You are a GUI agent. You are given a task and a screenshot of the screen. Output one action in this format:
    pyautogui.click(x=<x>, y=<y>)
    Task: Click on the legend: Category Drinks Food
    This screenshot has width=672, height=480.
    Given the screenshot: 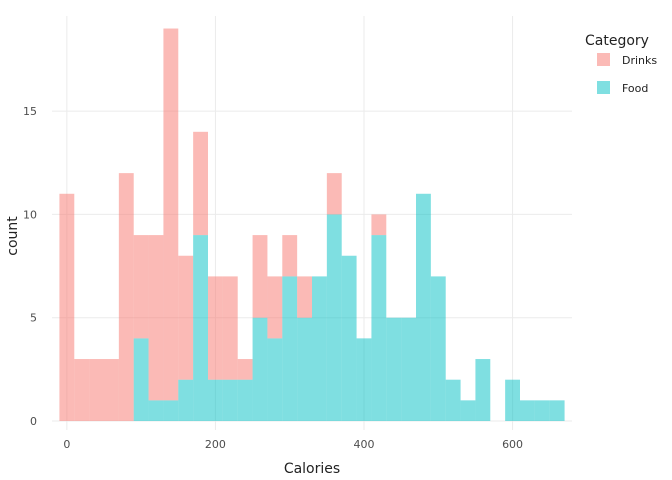 What is the action you would take?
    pyautogui.click(x=621, y=64)
    